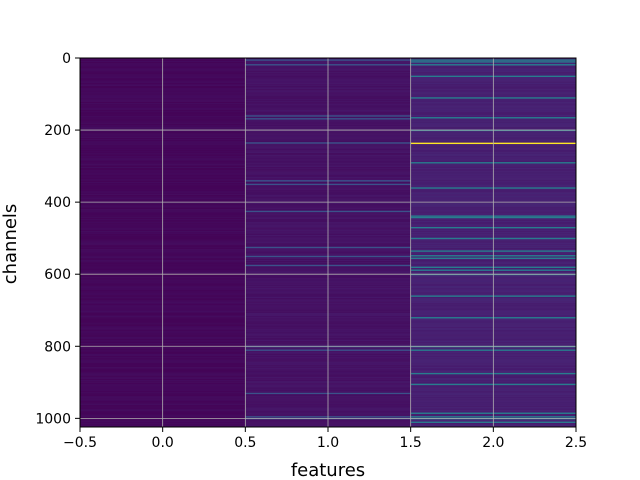 The image size is (640, 480). I want to click on x-tick-label: 1.0, so click(328, 443).